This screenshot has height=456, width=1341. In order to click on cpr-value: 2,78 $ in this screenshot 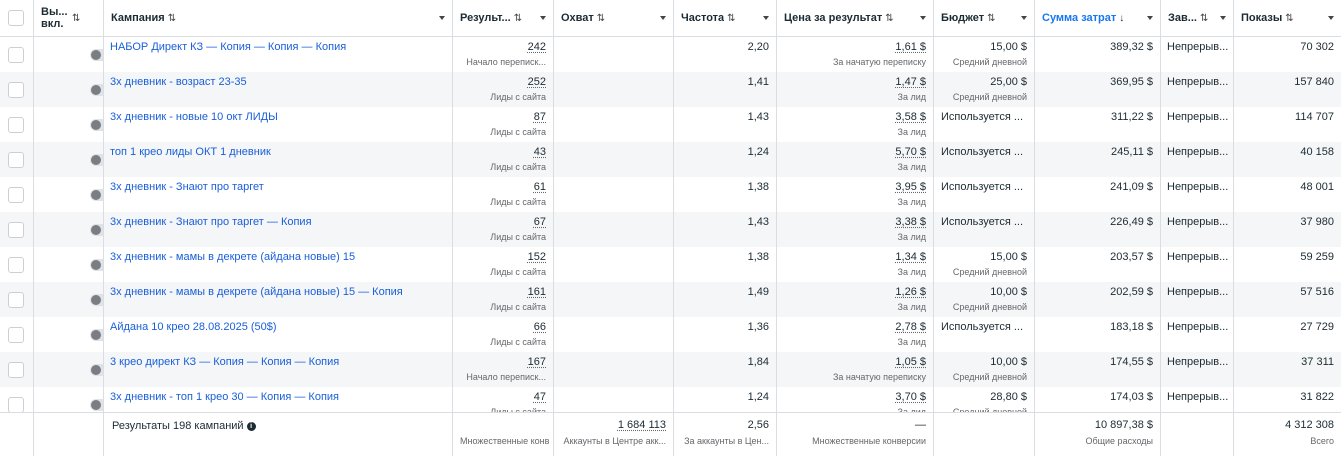, I will do `click(910, 327)`.